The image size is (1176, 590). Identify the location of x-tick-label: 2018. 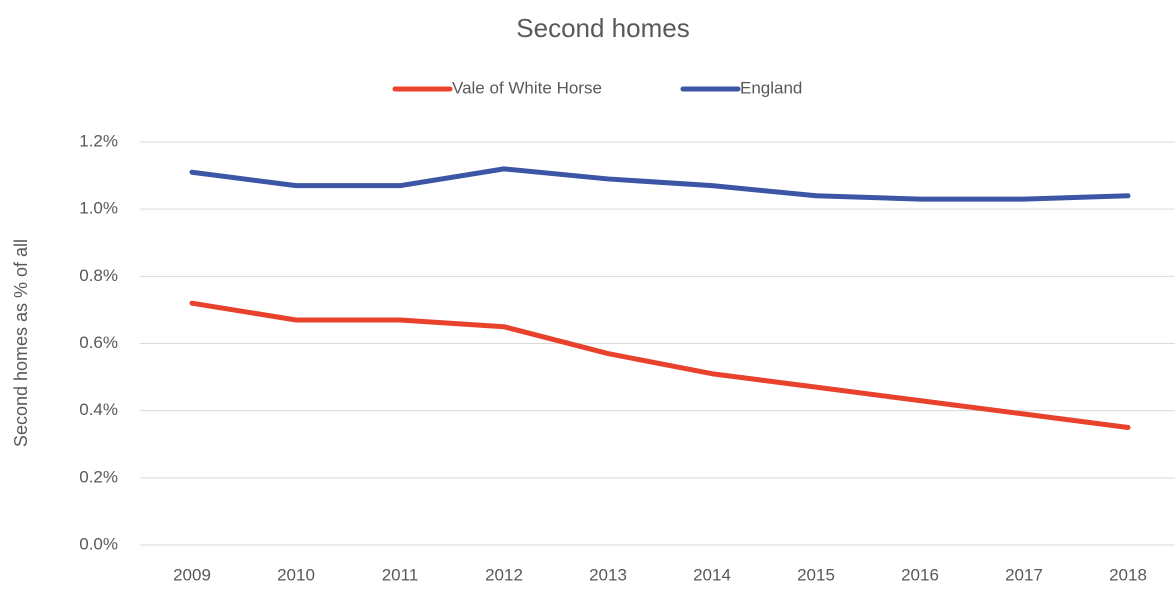
(1128, 574).